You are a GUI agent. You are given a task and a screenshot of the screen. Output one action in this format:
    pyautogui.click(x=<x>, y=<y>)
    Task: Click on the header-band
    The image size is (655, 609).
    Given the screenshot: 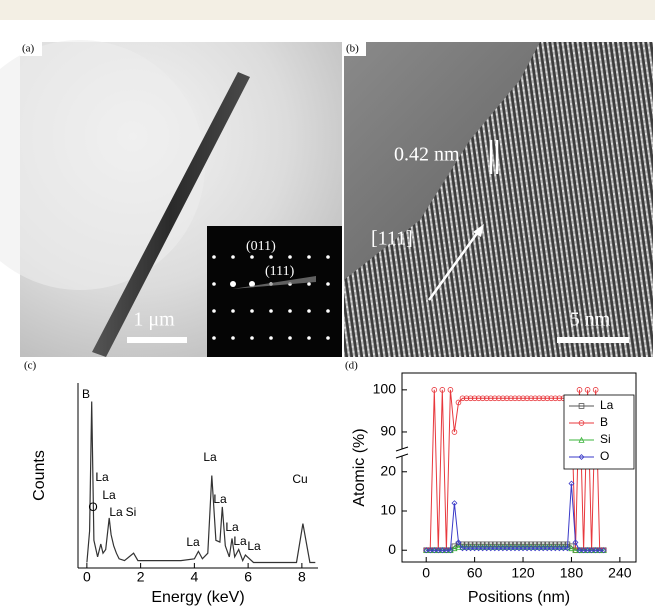 What is the action you would take?
    pyautogui.click(x=327, y=10)
    